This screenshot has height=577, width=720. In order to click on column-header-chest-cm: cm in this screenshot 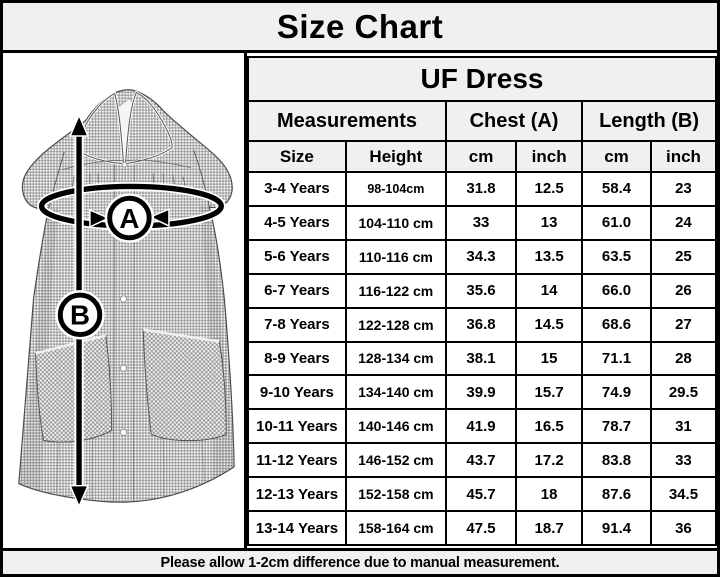, I will do `click(481, 156)`.